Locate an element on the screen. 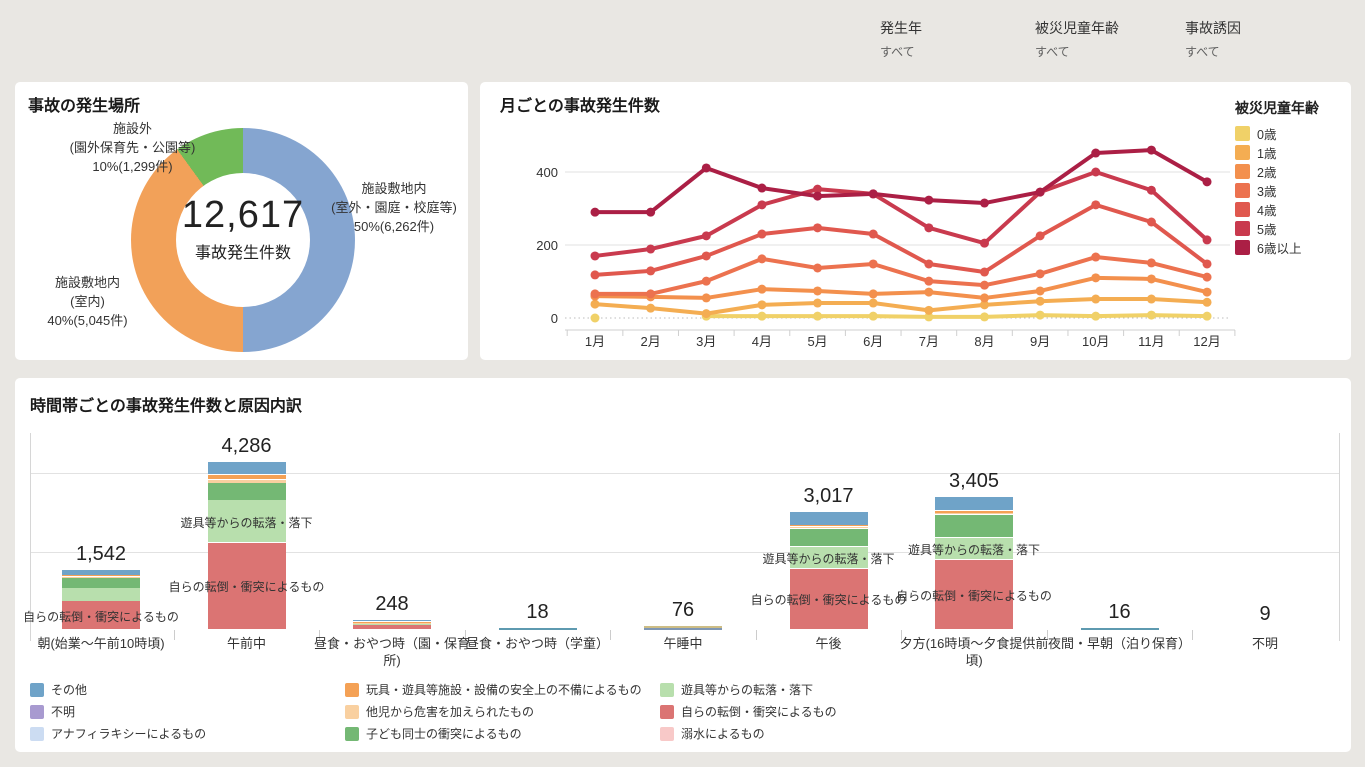 Image resolution: width=1365 pixels, height=767 pixels. line-point-3歳-1月 is located at coordinates (595, 294).